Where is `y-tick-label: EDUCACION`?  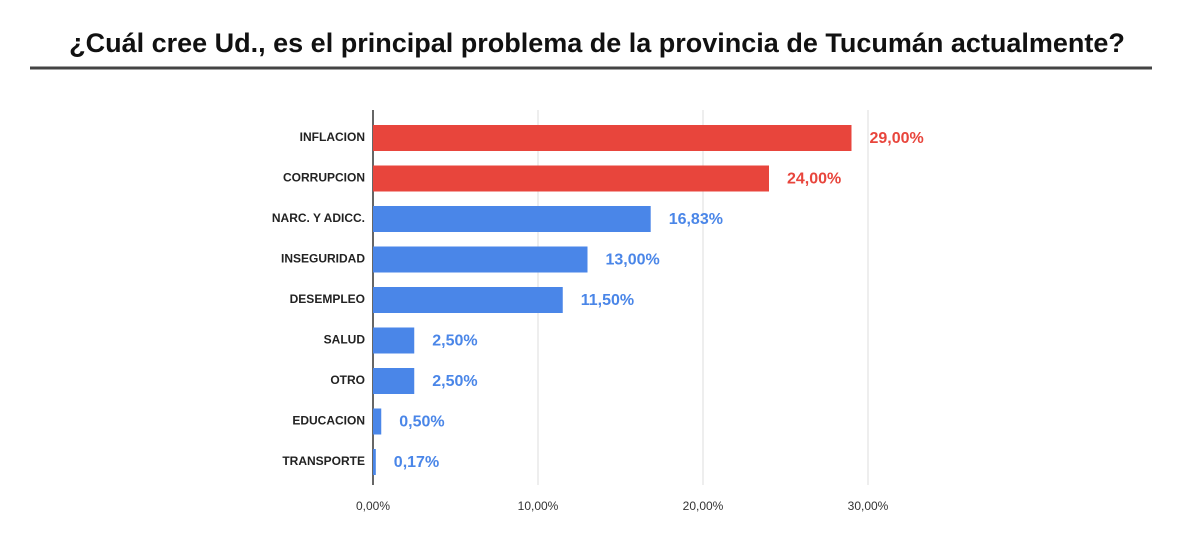 y-tick-label: EDUCACION is located at coordinates (328, 421).